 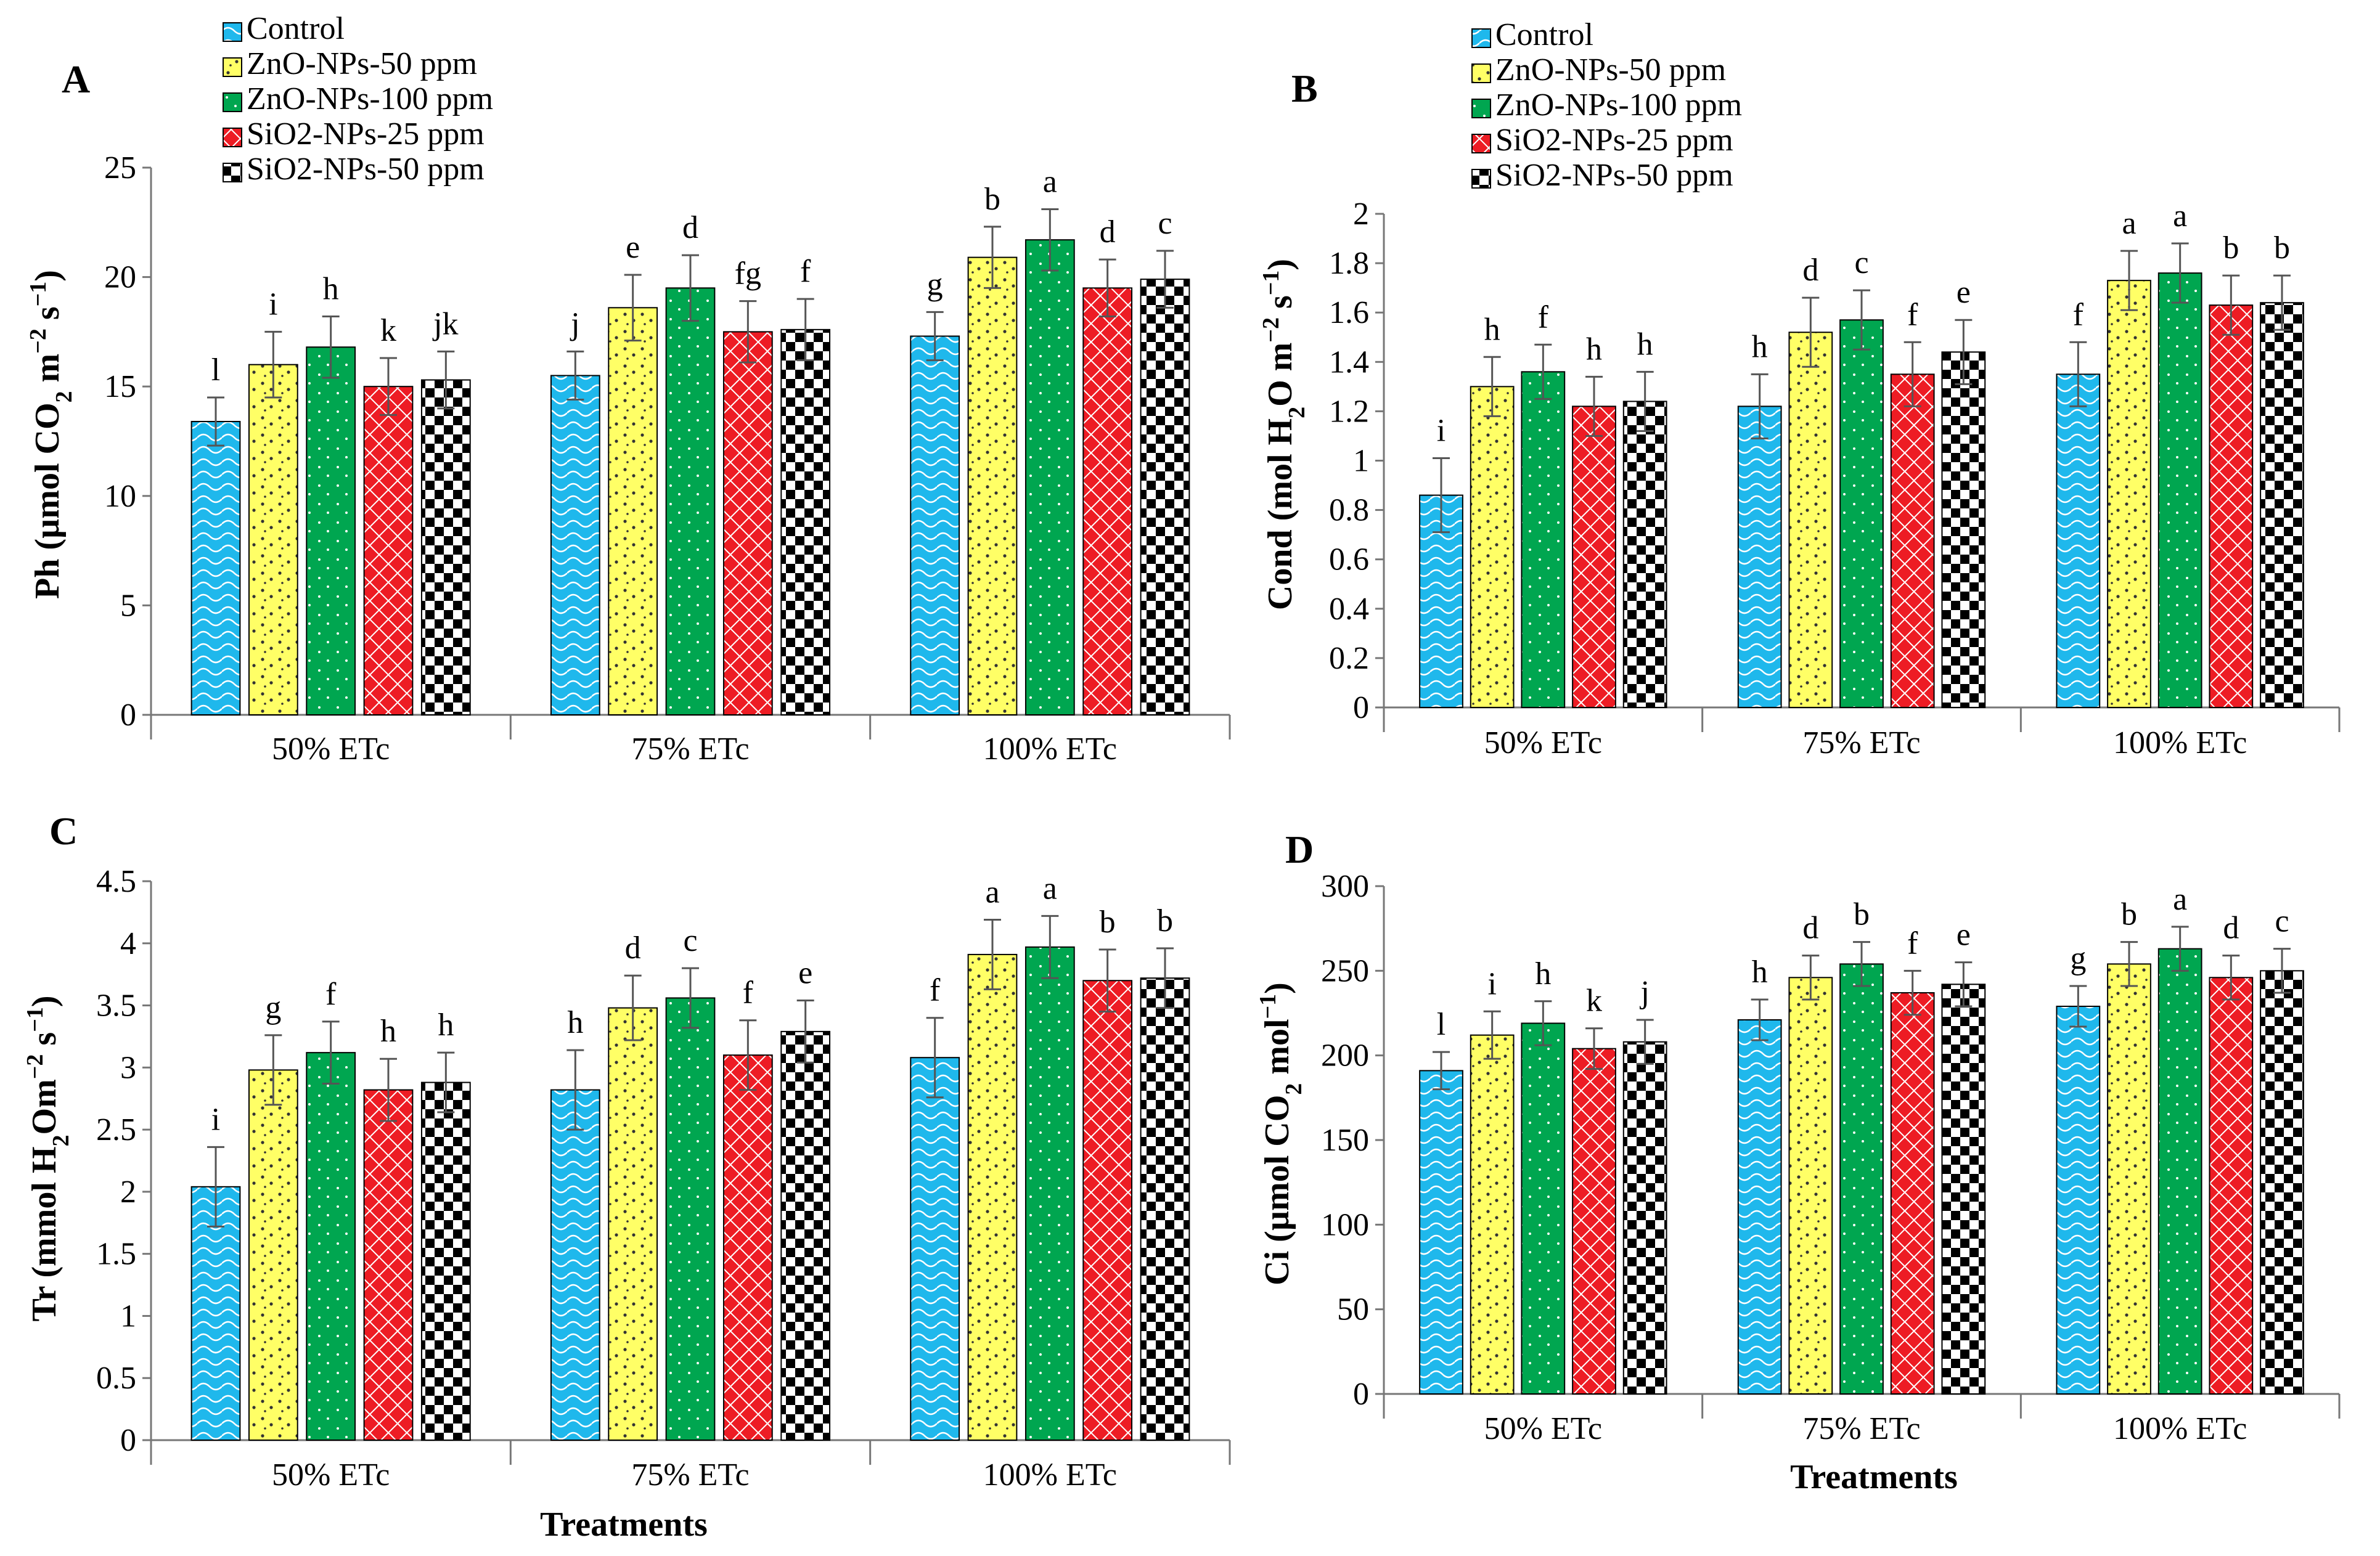 What do you see at coordinates (76, 79) in the screenshot?
I see `panel-letter: A` at bounding box center [76, 79].